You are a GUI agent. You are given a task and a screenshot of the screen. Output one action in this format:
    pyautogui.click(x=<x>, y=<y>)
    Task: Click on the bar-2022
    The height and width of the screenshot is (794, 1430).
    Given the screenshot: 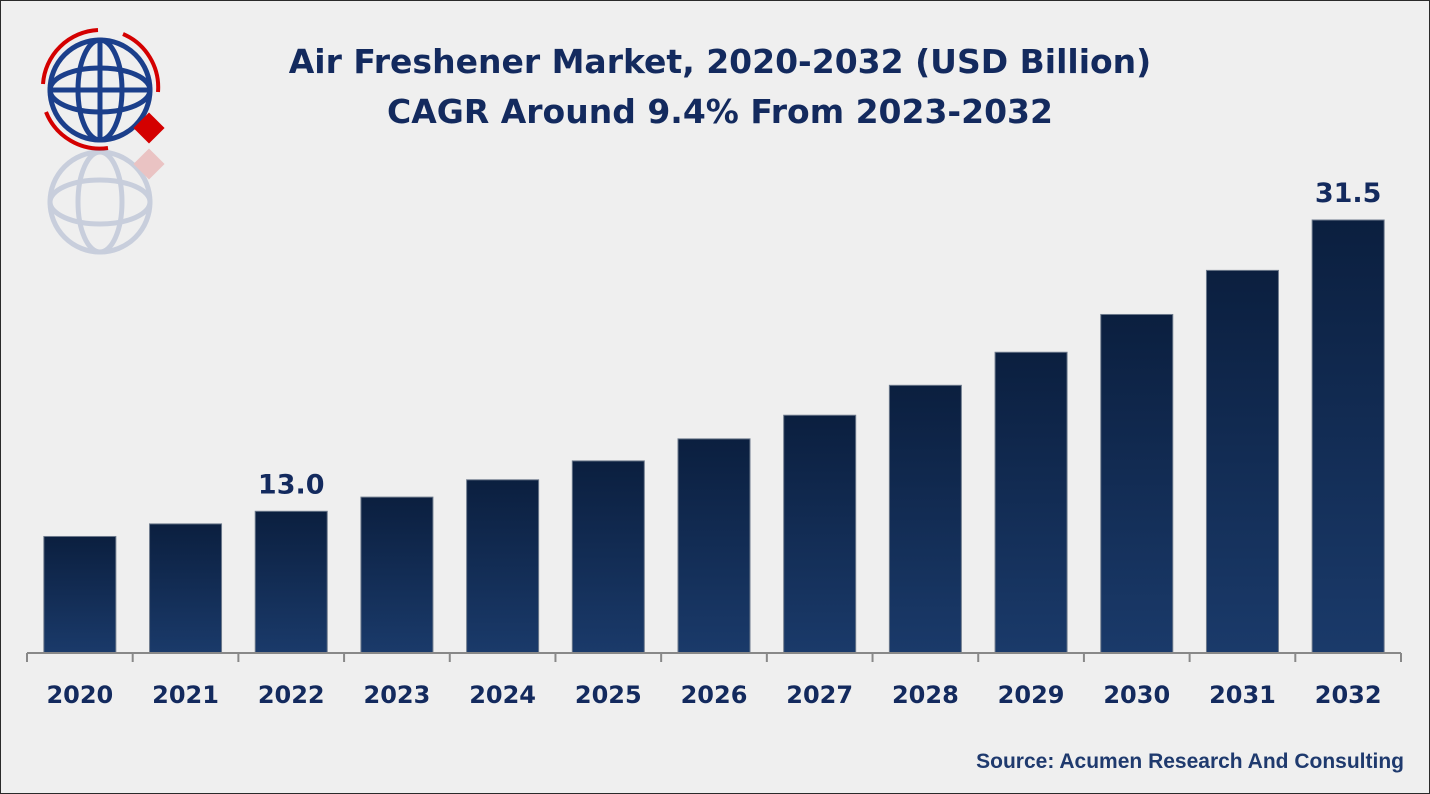 What is the action you would take?
    pyautogui.click(x=291, y=582)
    